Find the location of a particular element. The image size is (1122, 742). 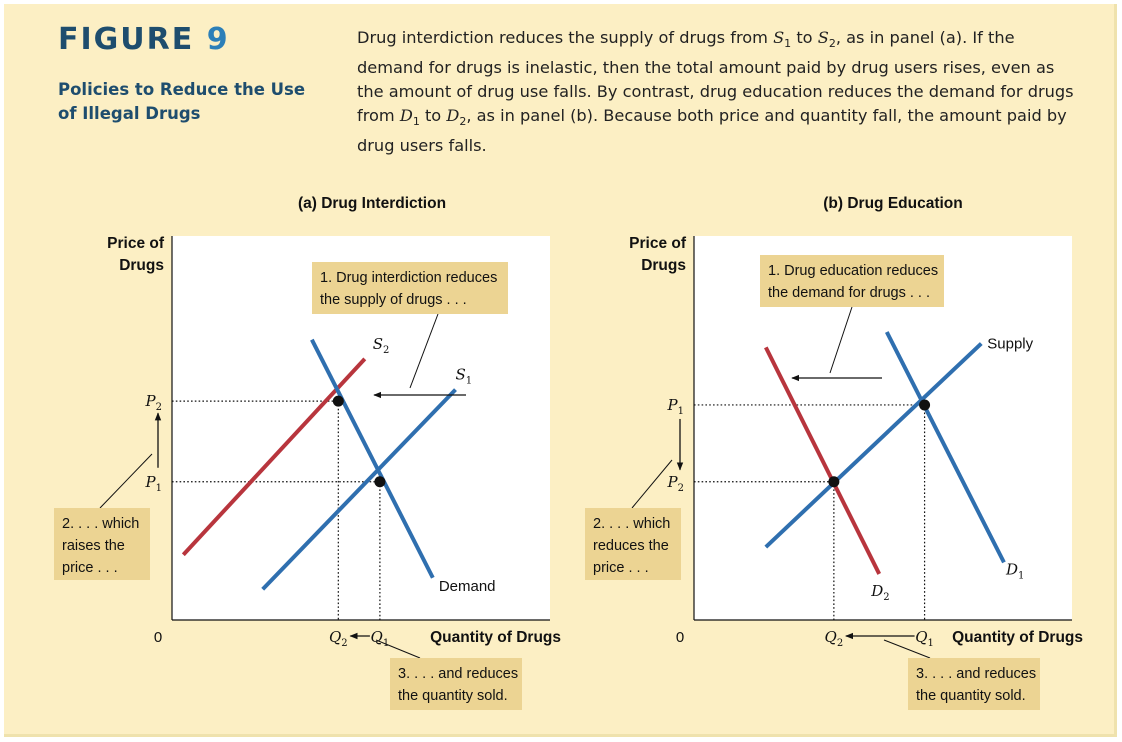

series-label-S2: S2 is located at coordinates (381, 345).